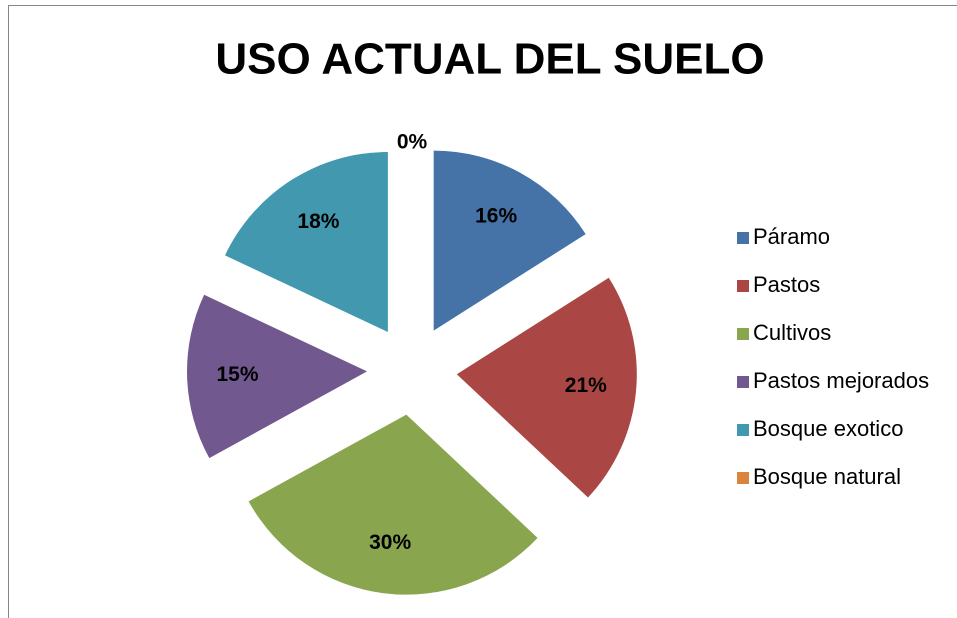 The image size is (957, 618). Describe the element at coordinates (841, 380) in the screenshot. I see `legend-label: Pastos mejorados` at that location.